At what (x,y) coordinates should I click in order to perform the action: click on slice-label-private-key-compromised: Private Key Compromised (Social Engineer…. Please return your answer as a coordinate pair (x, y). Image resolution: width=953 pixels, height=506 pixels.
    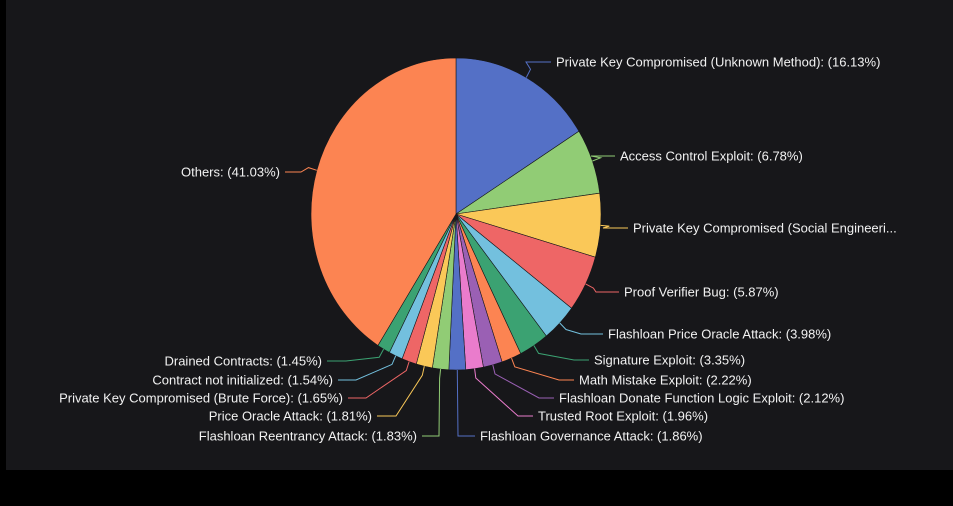
    Looking at the image, I should click on (765, 228).